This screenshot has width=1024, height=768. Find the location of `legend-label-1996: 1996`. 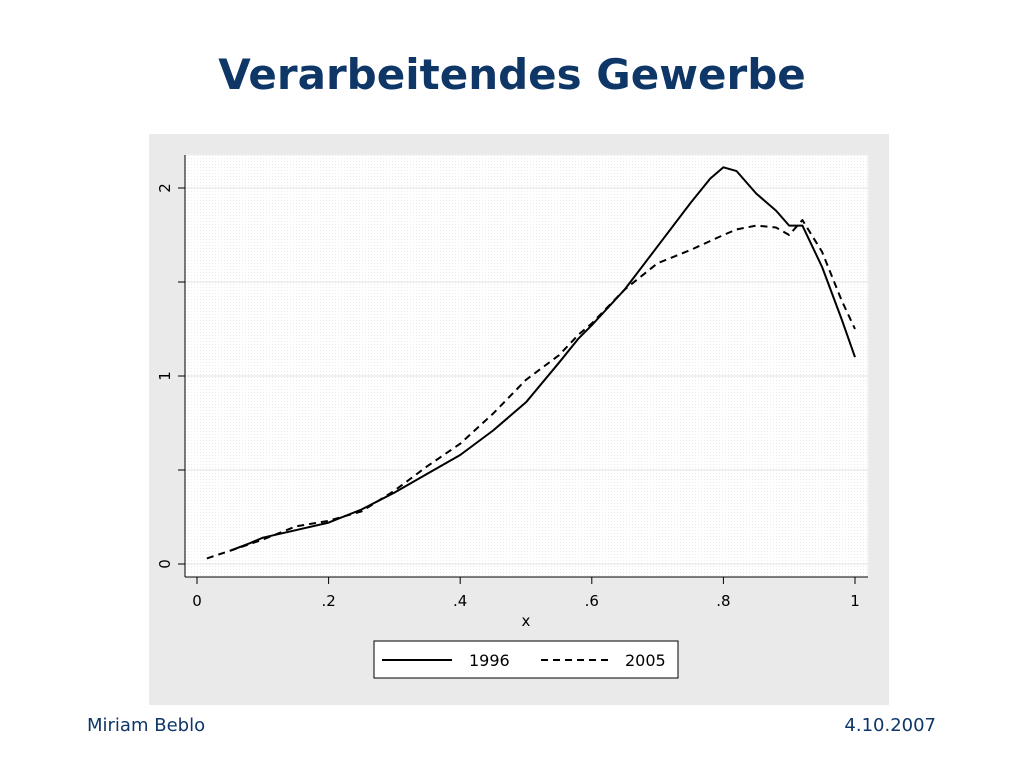

legend-label-1996: 1996 is located at coordinates (489, 660).